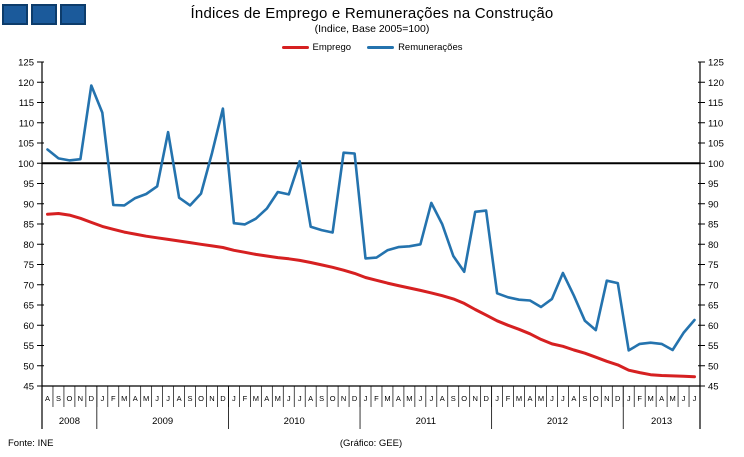 The height and width of the screenshot is (457, 744). Describe the element at coordinates (28, 204) in the screenshot. I see `y-axis-label-left: 90` at that location.